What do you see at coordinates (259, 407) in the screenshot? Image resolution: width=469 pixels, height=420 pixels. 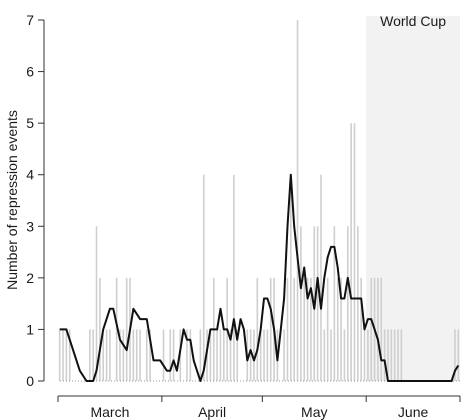 I see `x-axis: March April May June` at bounding box center [259, 407].